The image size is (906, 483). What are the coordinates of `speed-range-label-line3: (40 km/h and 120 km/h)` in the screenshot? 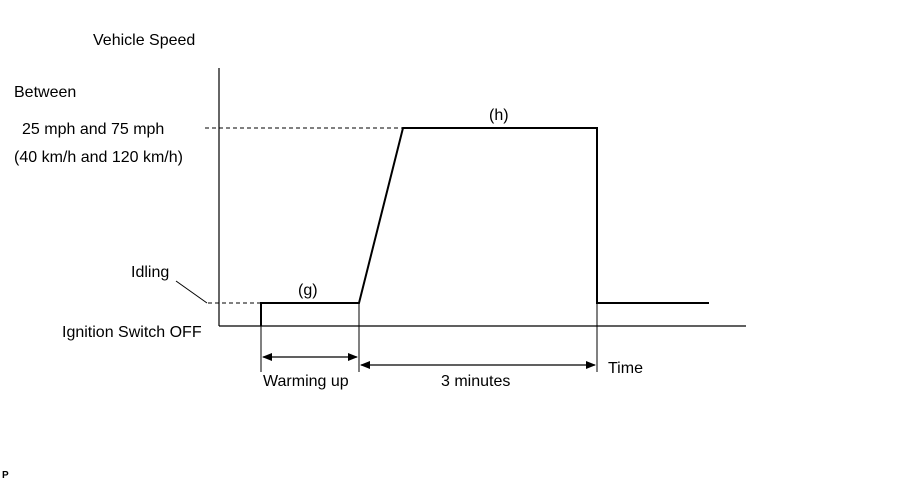 It's located at (98, 157).